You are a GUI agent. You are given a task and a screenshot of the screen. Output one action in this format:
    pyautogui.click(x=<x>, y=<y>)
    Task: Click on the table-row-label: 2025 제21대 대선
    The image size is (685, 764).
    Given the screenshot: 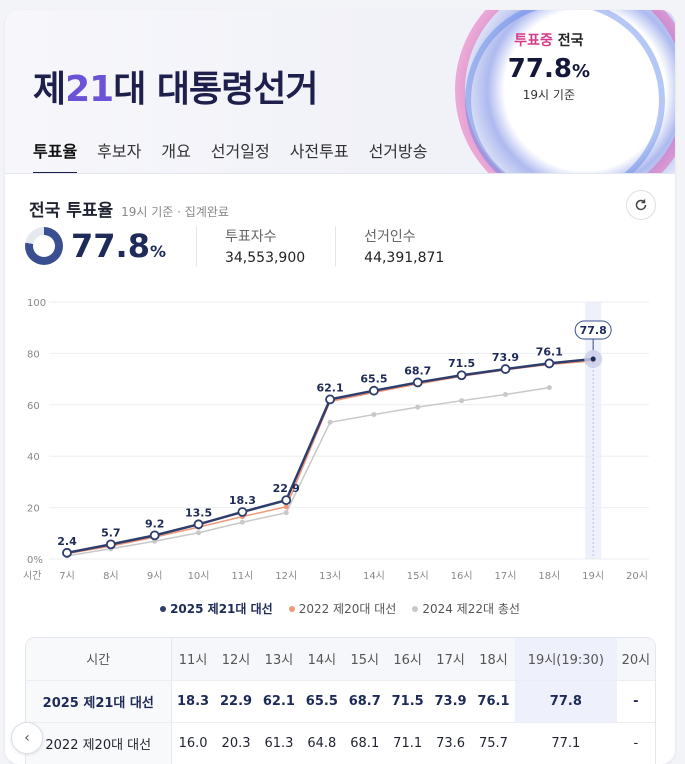 What is the action you would take?
    pyautogui.click(x=99, y=701)
    